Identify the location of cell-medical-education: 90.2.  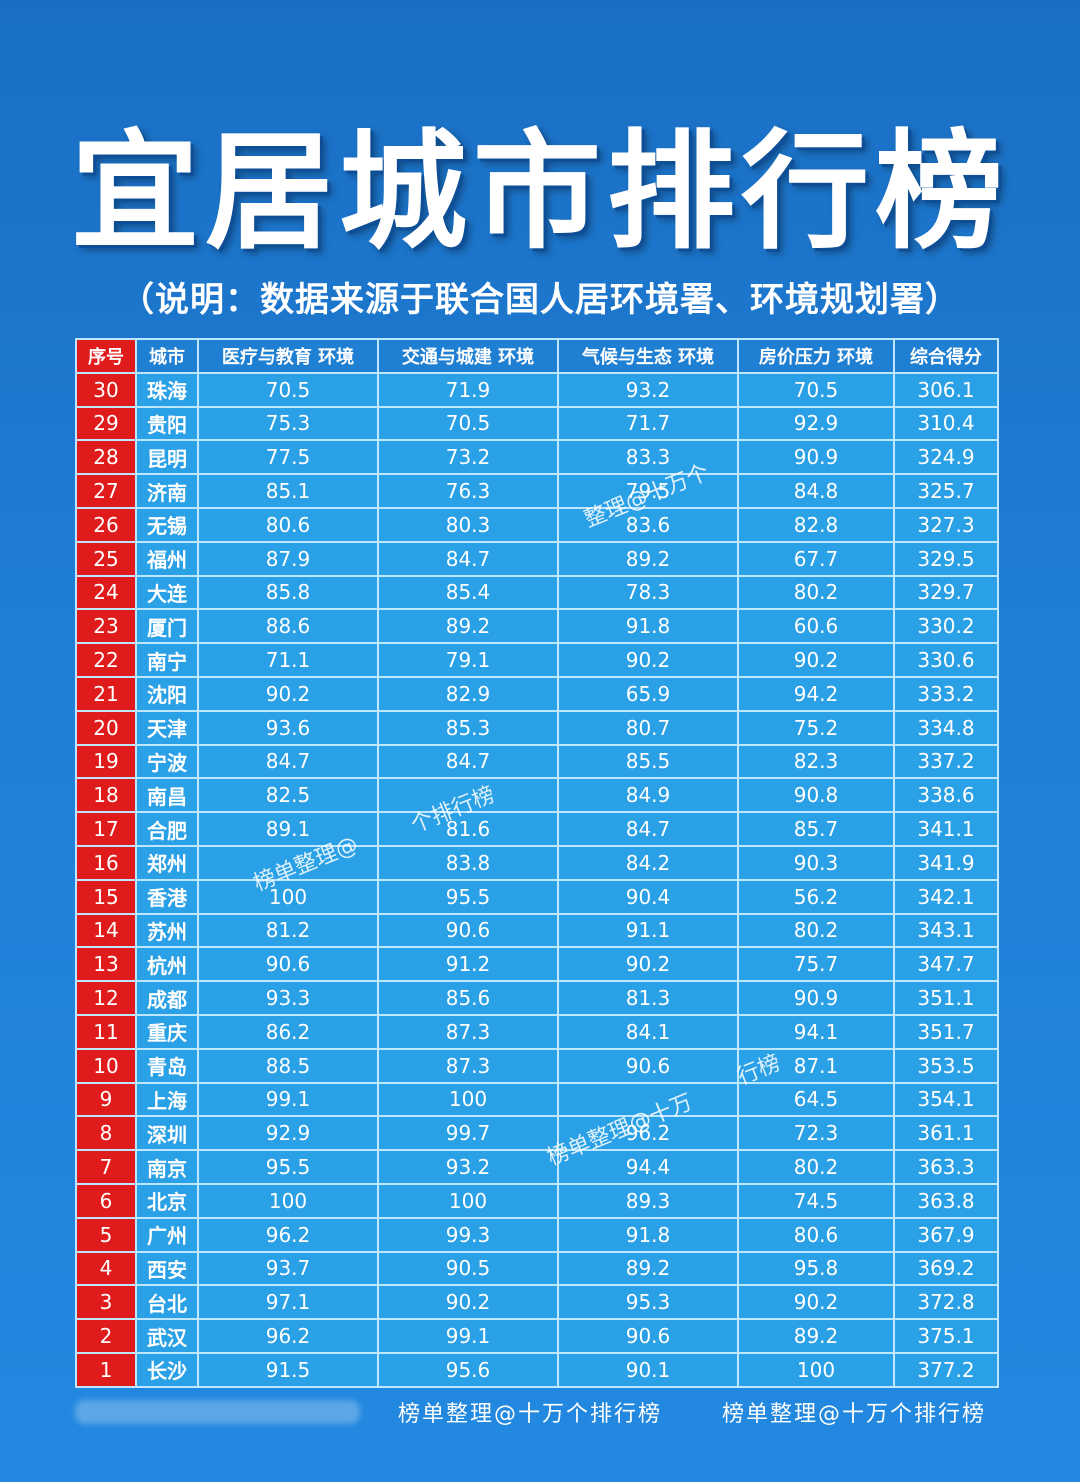
(288, 693).